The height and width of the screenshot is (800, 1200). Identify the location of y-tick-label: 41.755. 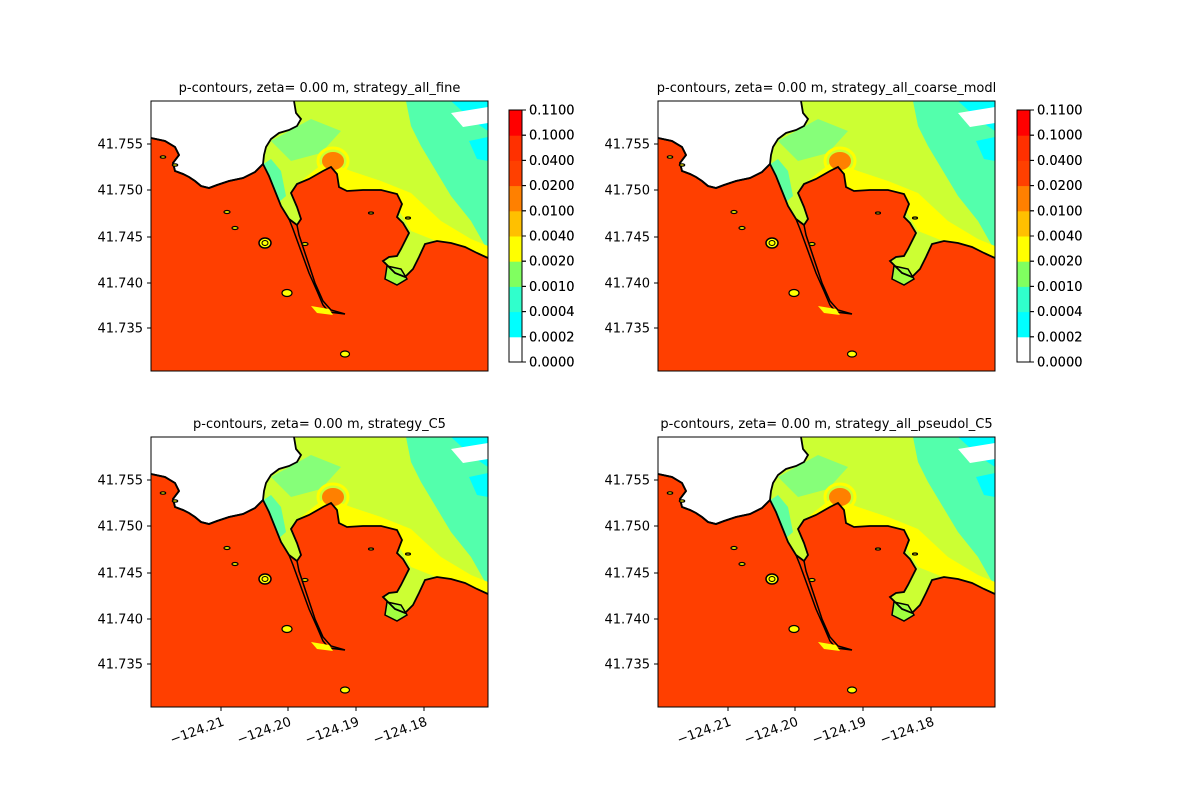
(121, 481).